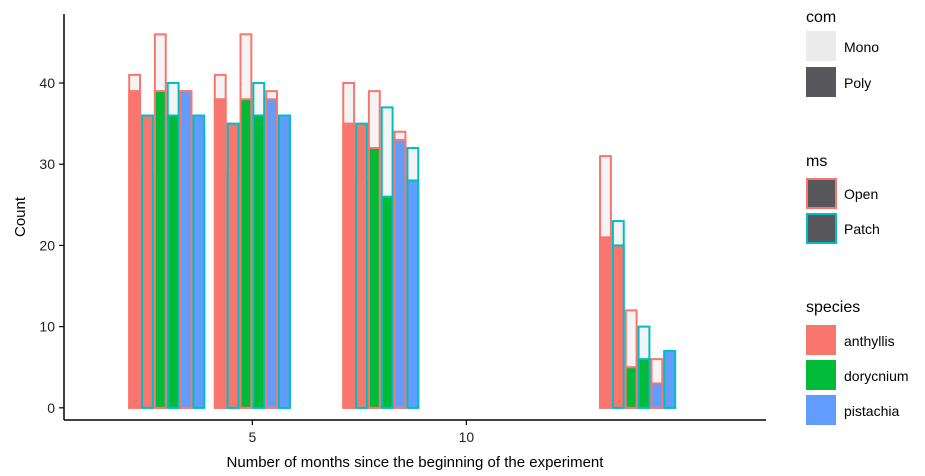 Image resolution: width=925 pixels, height=476 pixels. Describe the element at coordinates (160, 249) in the screenshot. I see `bar-m3-dorycnium-open-poly` at that location.